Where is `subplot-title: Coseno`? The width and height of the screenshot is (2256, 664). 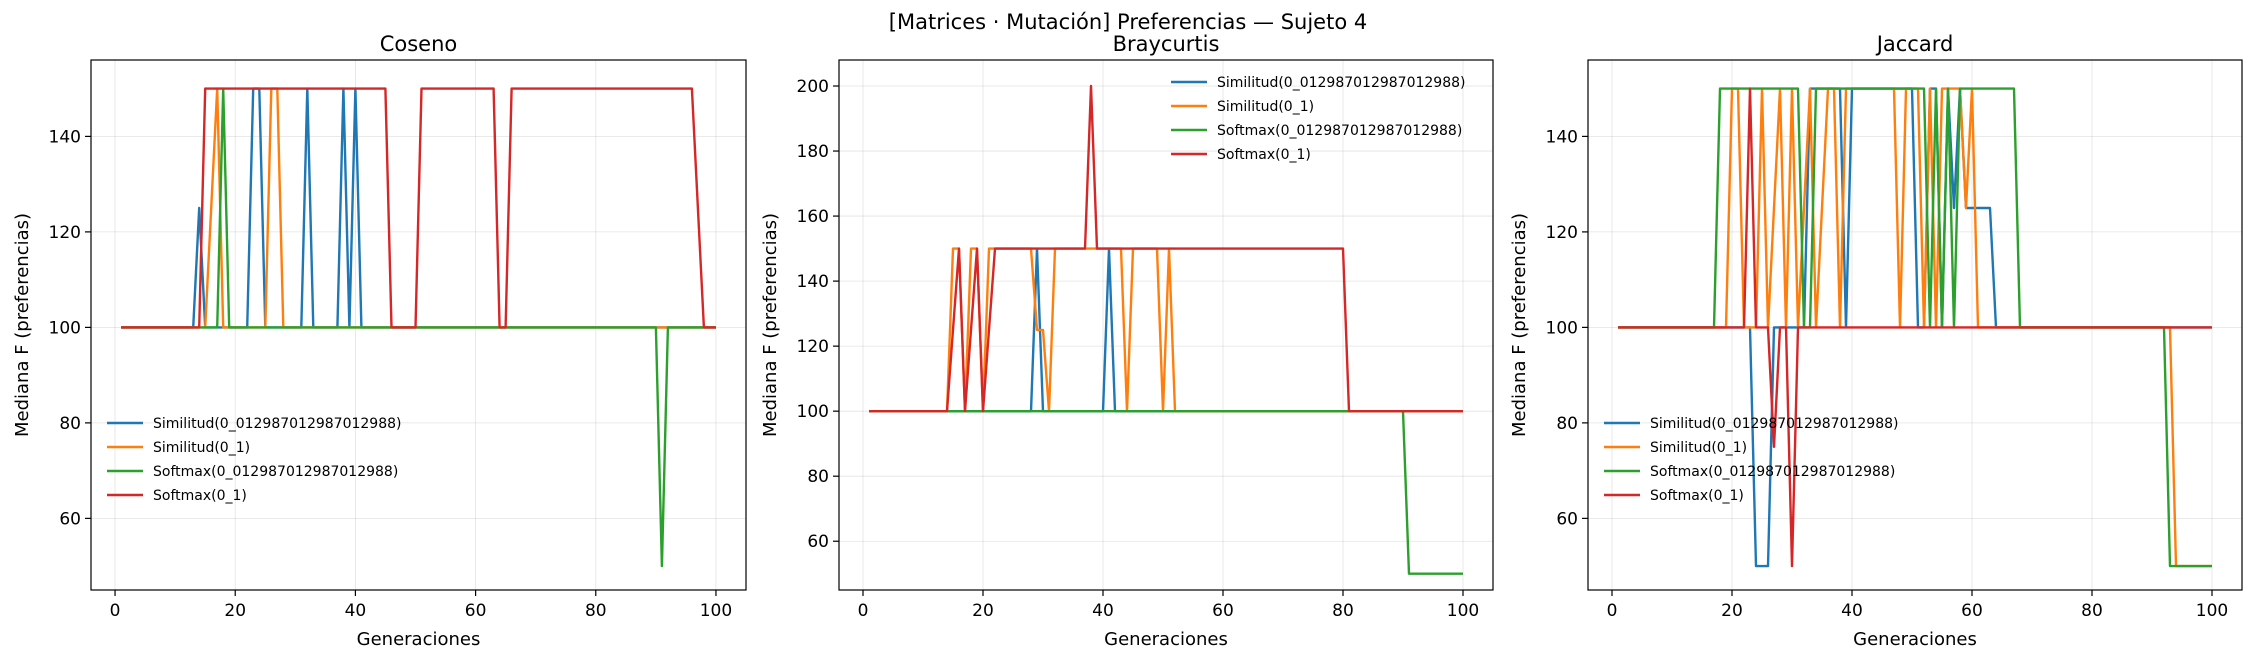 subplot-title: Coseno is located at coordinates (419, 44).